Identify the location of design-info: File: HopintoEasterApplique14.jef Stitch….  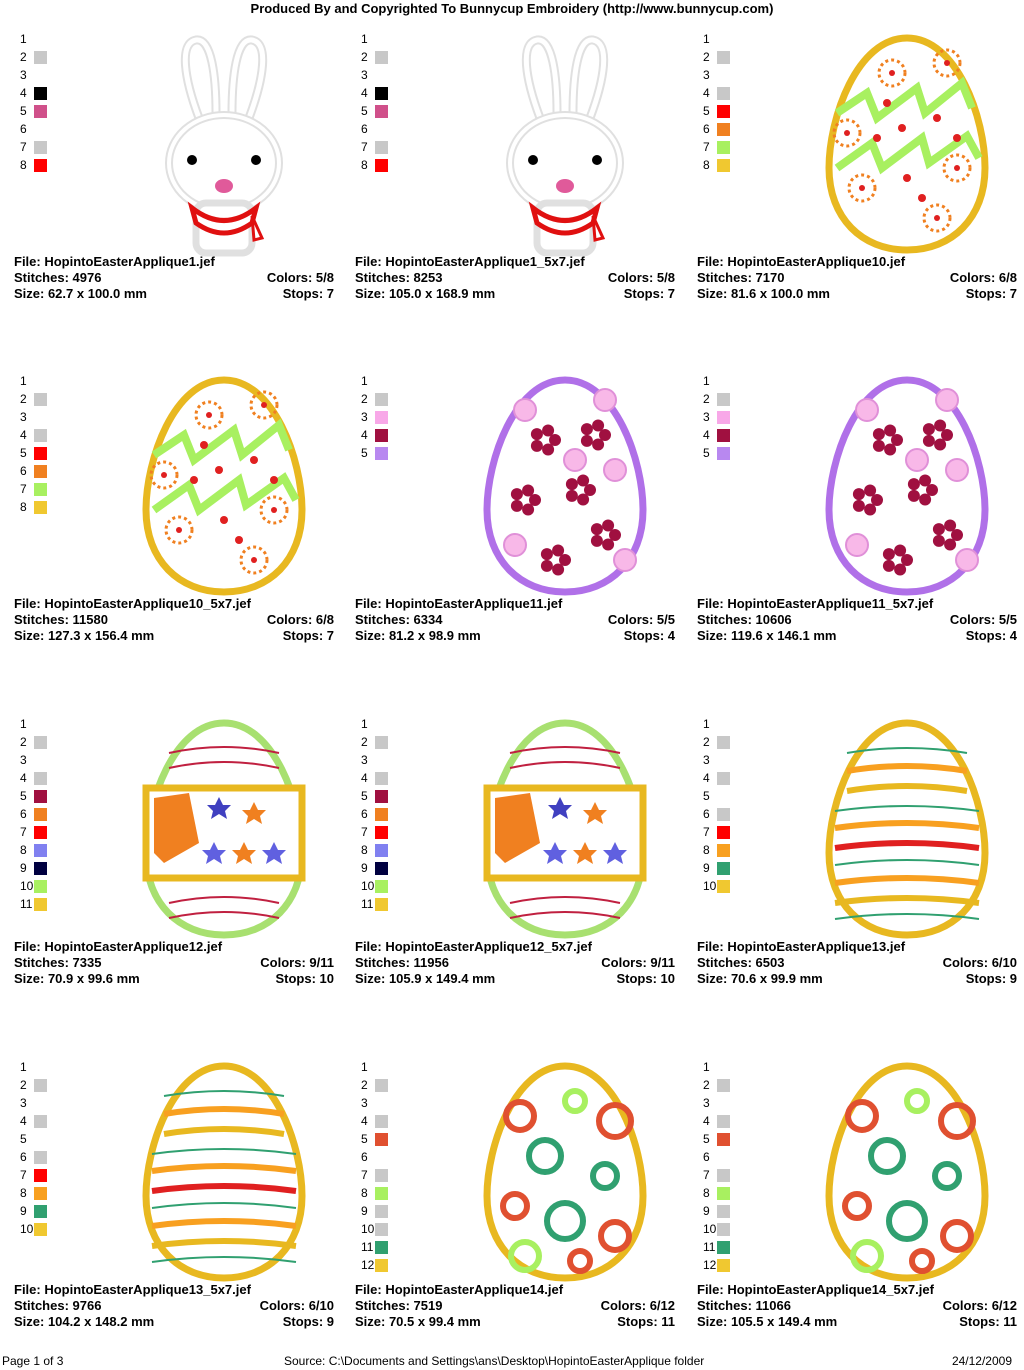
(515, 1306).